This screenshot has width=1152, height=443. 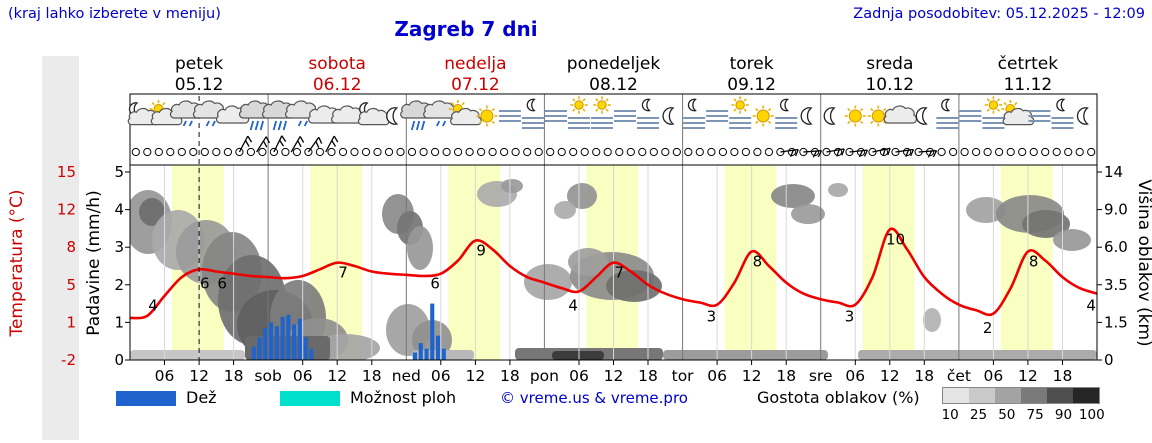 What do you see at coordinates (889, 85) in the screenshot?
I see `svg-text: 10.12` at bounding box center [889, 85].